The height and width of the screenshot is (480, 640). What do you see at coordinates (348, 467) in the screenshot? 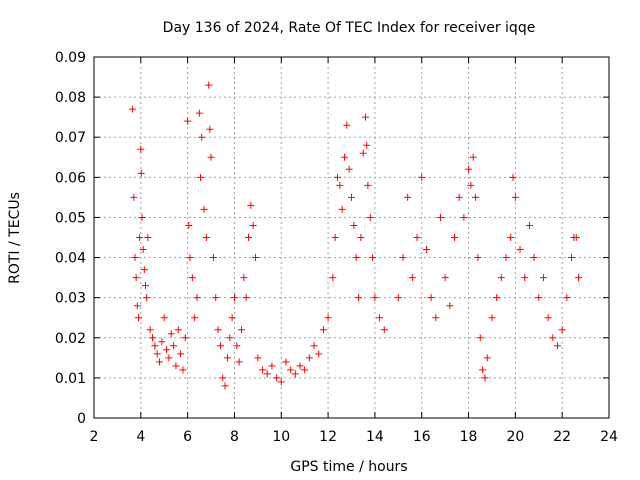
I see `x-axis-label: GPS time / hours` at bounding box center [348, 467].